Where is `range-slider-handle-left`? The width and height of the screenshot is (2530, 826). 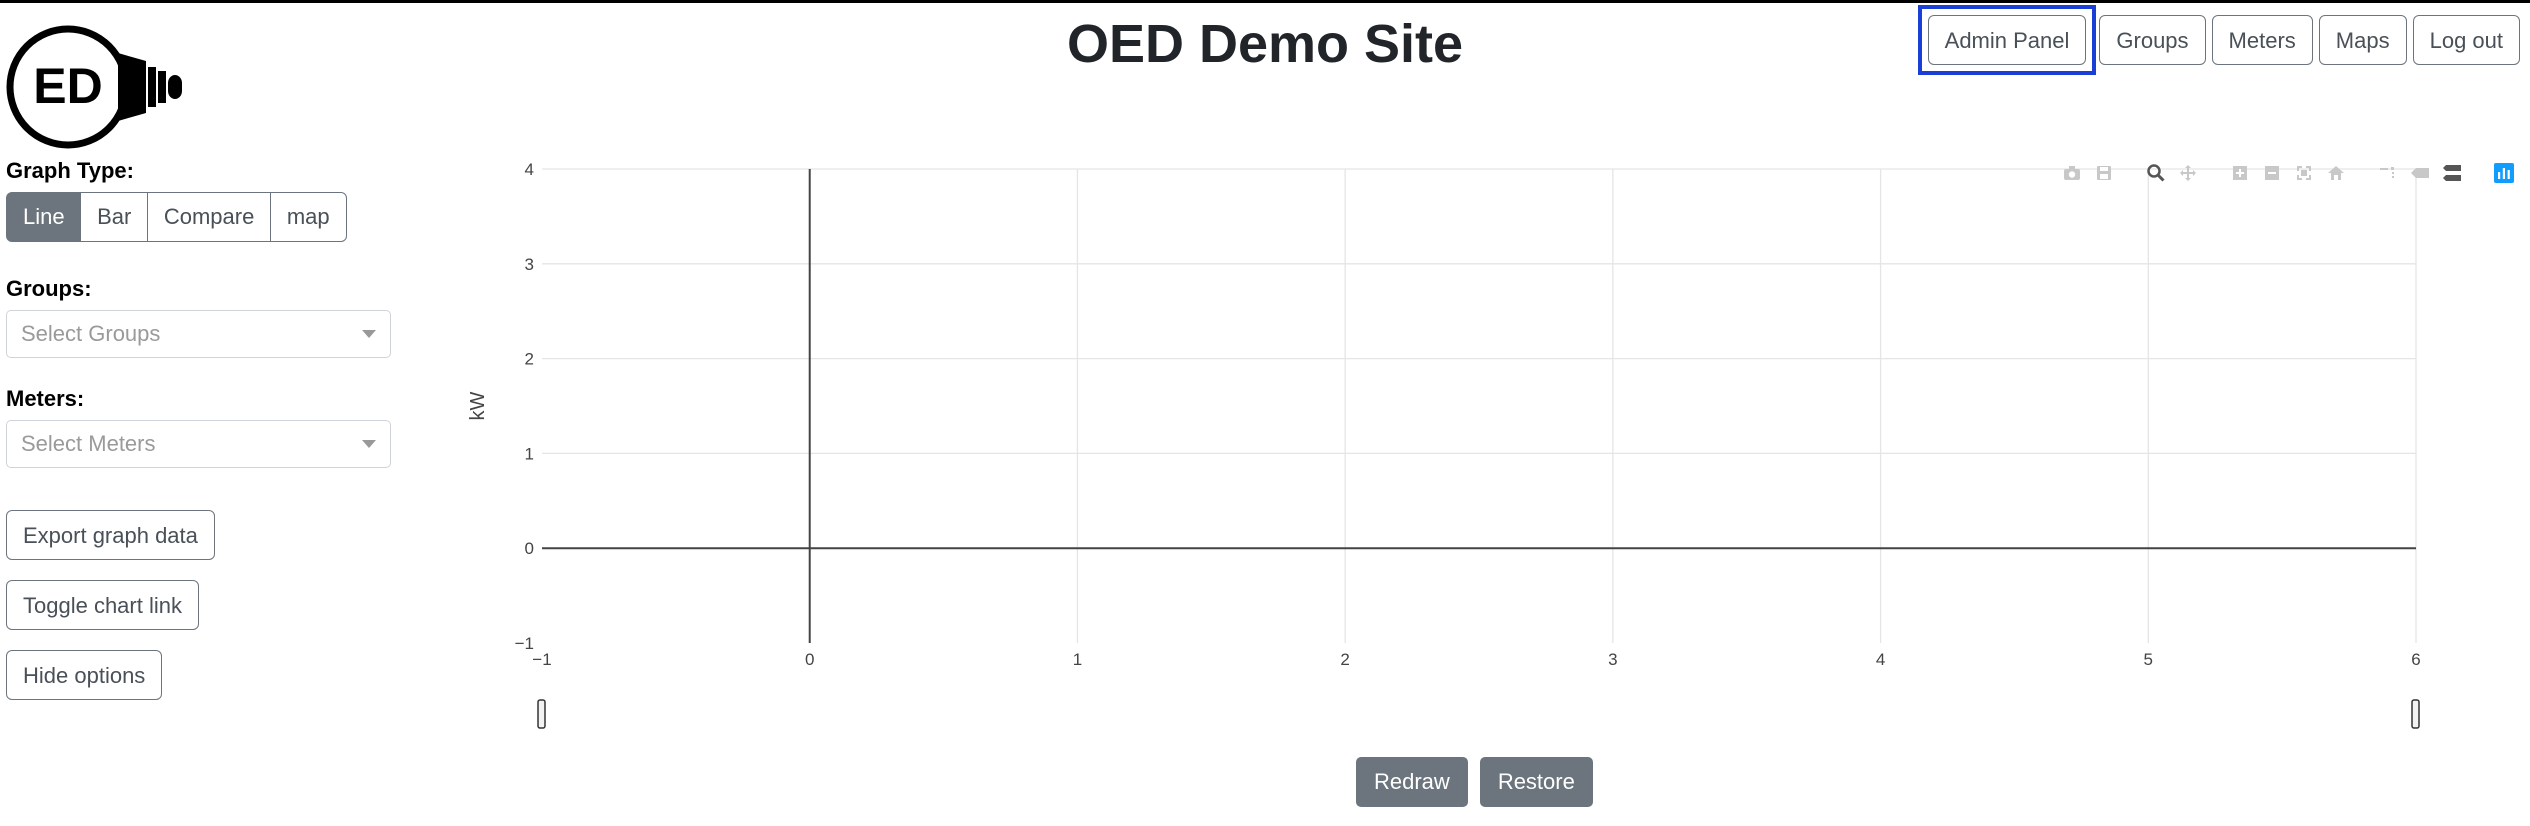
range-slider-handle-left is located at coordinates (541, 714).